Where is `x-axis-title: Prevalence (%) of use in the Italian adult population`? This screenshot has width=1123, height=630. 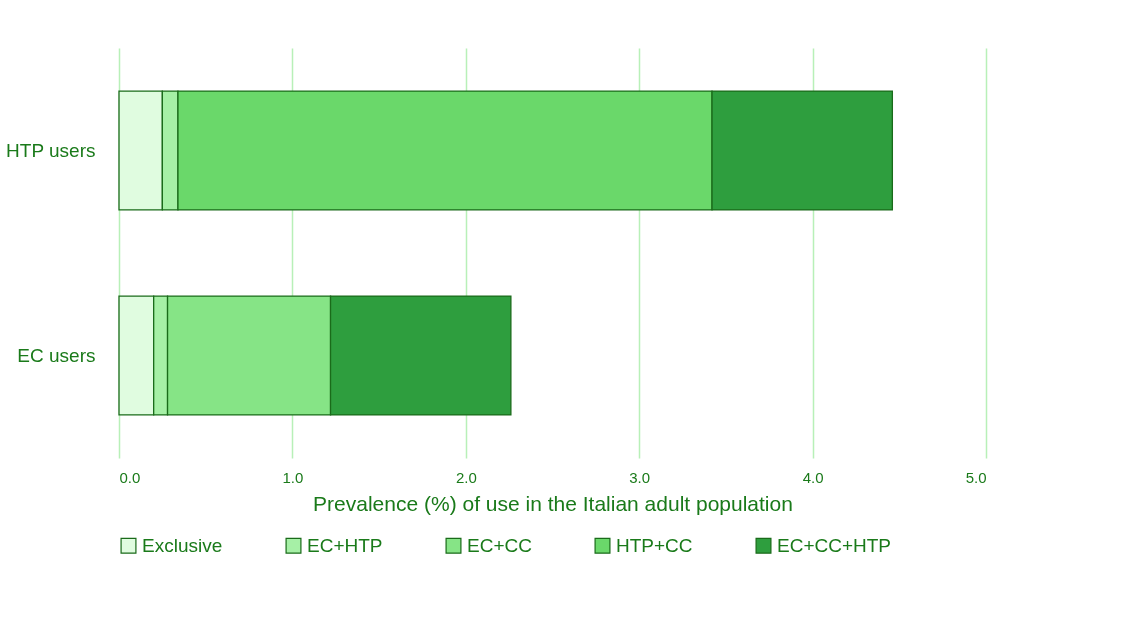 x-axis-title: Prevalence (%) of use in the Italian adult population is located at coordinates (553, 503).